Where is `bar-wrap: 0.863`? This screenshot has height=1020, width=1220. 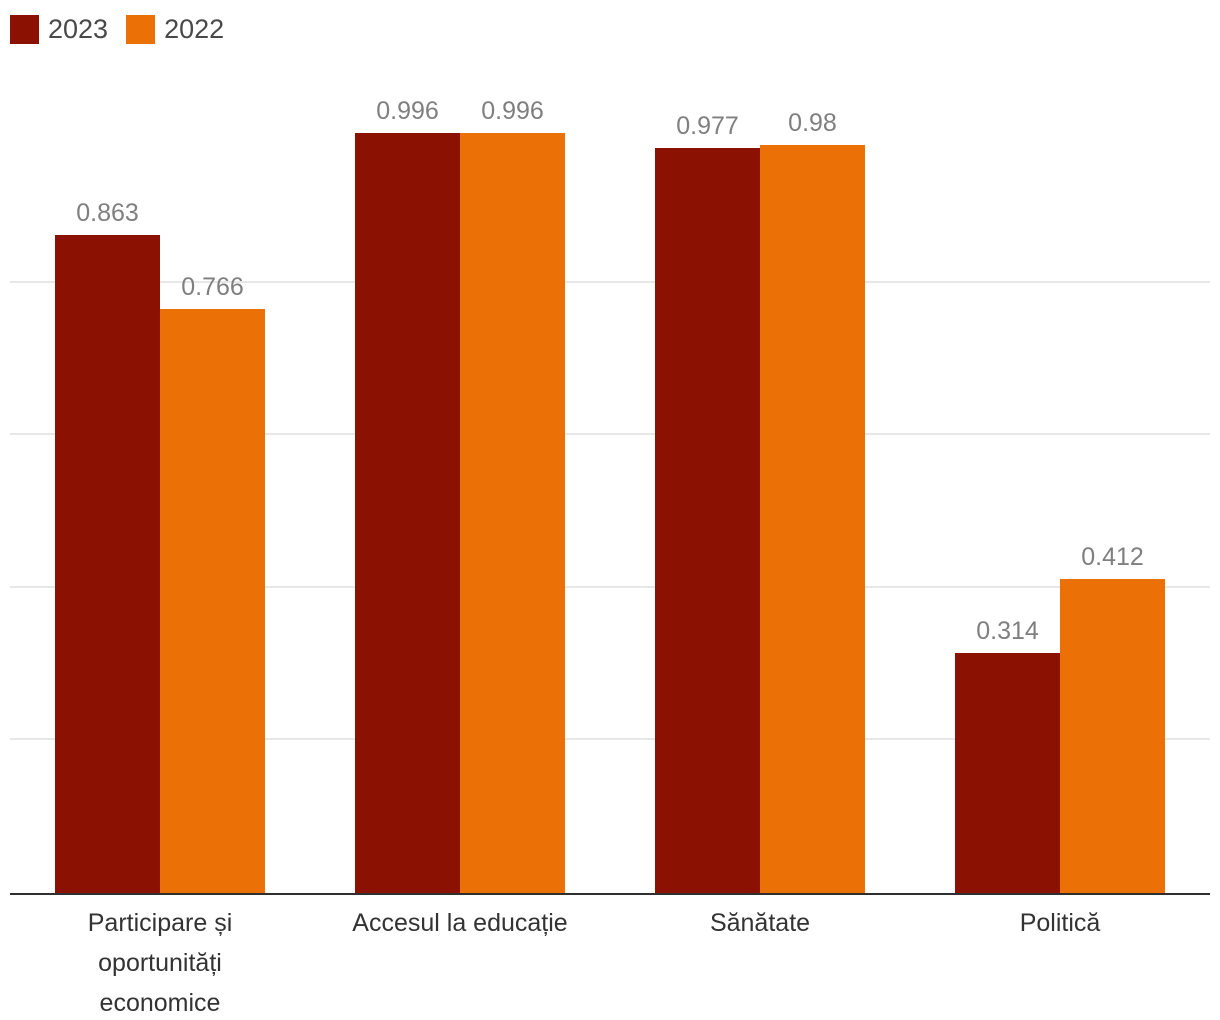 bar-wrap: 0.863 is located at coordinates (107, 546).